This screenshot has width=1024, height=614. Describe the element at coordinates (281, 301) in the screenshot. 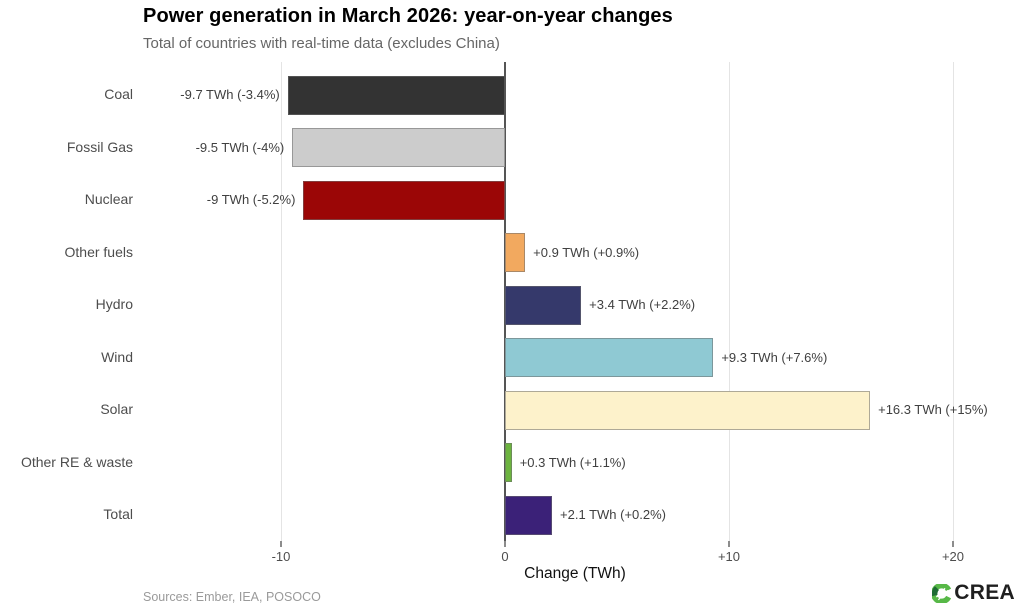

I see `gridline--10` at that location.